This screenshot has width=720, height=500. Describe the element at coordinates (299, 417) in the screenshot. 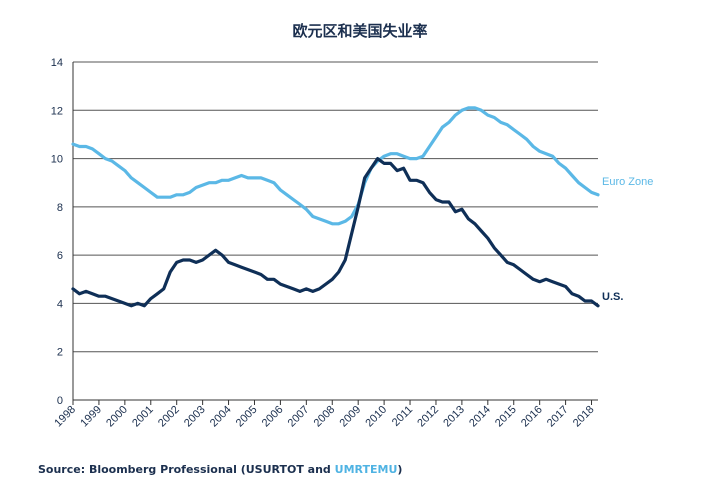

I see `x-tick-label: 2007` at that location.